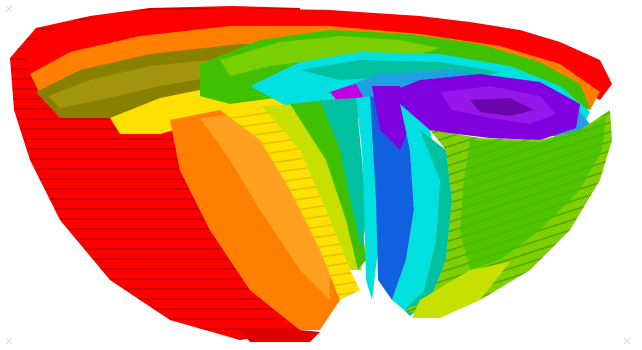 The height and width of the screenshot is (350, 642). What do you see at coordinates (330, 56) in the screenshot?
I see `top-band-green-light` at bounding box center [330, 56].